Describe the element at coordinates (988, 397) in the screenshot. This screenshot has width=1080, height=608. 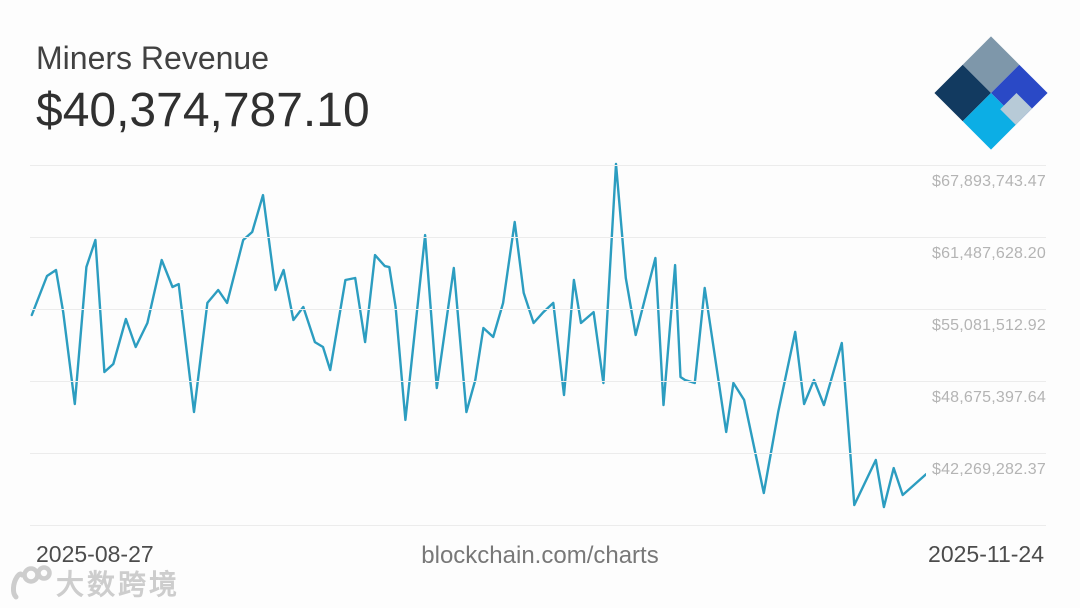
I see `y-axis-label: $48,675,397.64` at that location.